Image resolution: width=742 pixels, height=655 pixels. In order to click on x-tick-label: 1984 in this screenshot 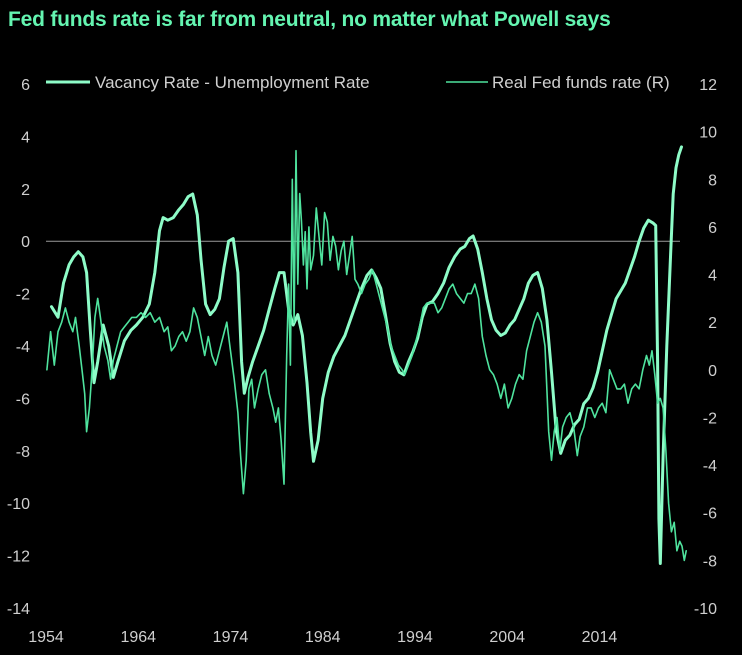, I will do `click(323, 637)`.